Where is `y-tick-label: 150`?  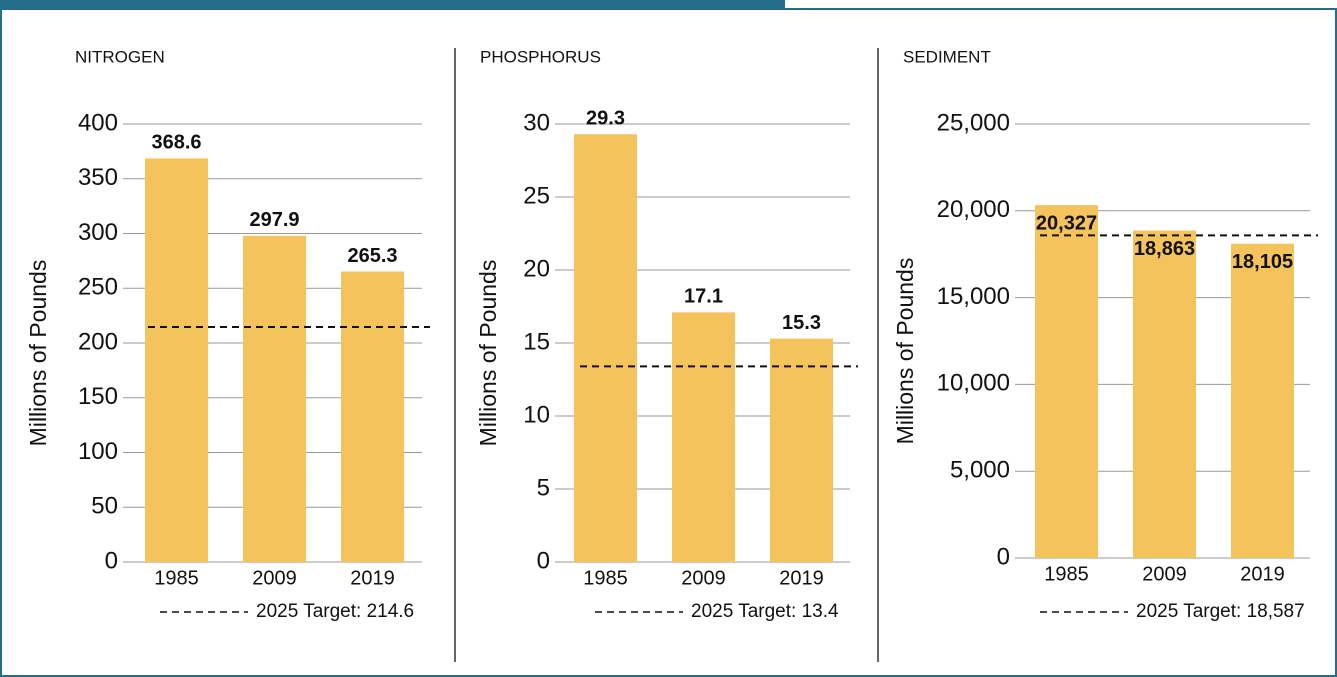 y-tick-label: 150 is located at coordinates (98, 396).